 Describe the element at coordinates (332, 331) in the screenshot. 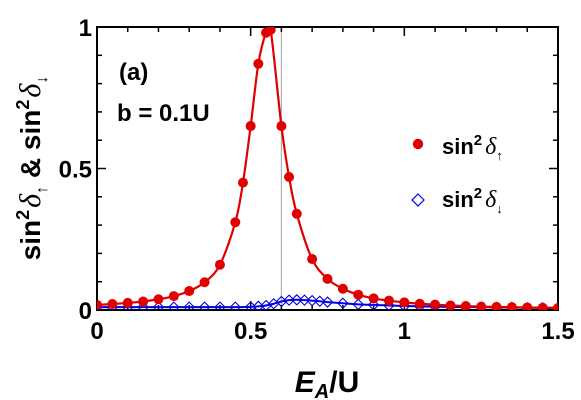

I see `x-tick-labels: 0 0.5 1 1.5` at that location.